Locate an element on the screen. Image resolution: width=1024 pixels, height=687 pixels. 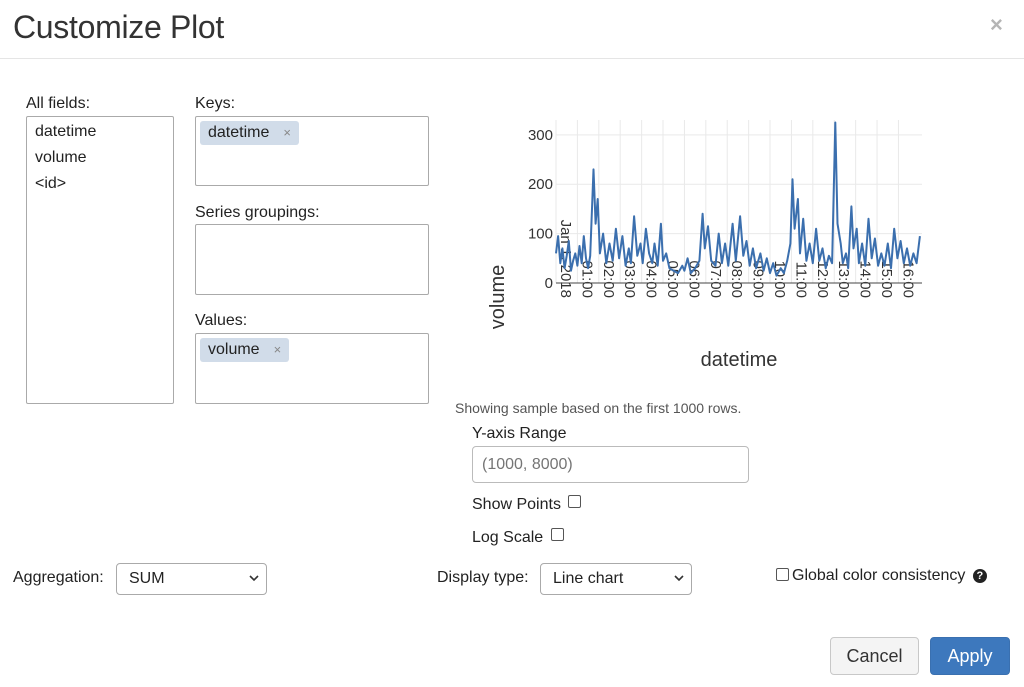
x-tick-label: 06:00 is located at coordinates (693, 279).